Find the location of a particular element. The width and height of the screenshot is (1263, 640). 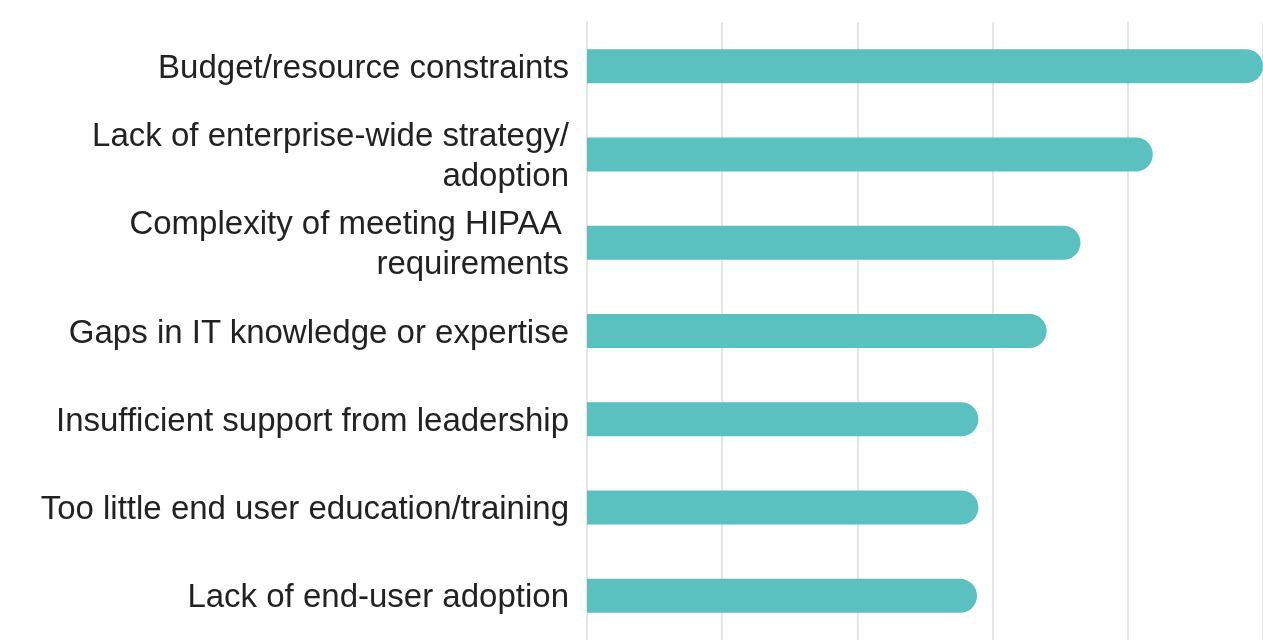

y-tick-label: Too little end user education/training is located at coordinates (304, 508).